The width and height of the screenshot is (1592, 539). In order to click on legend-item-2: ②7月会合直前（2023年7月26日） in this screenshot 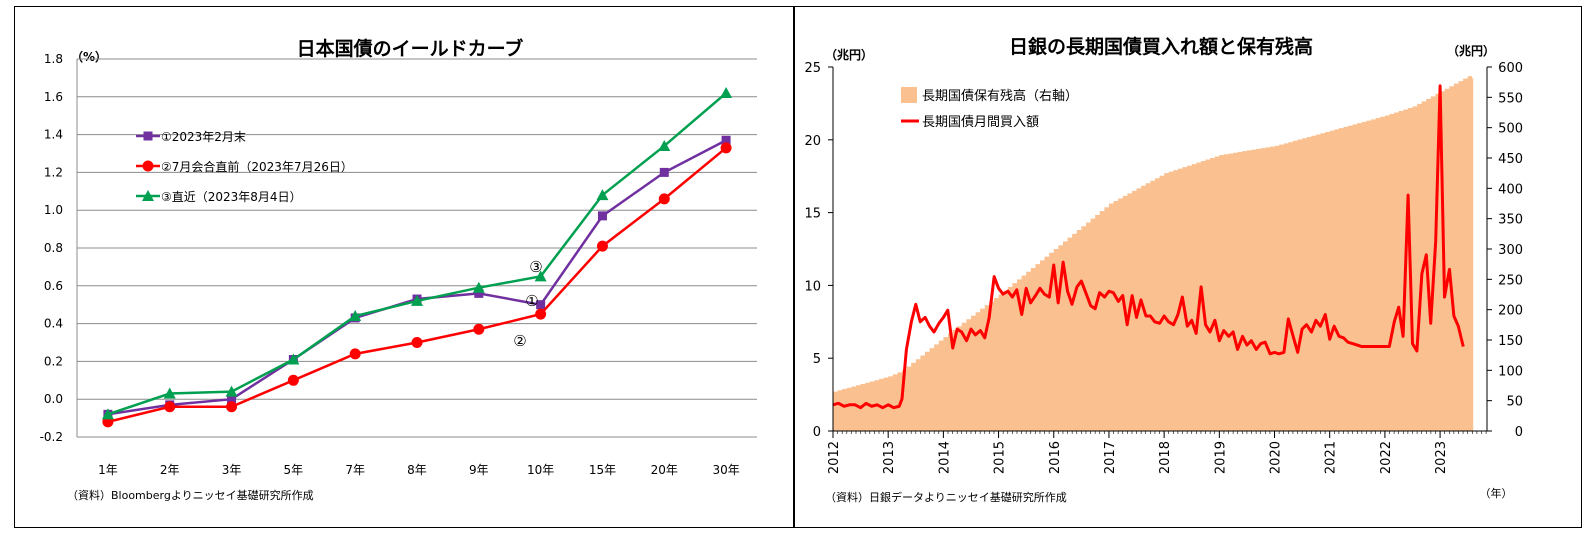, I will do `click(244, 166)`.